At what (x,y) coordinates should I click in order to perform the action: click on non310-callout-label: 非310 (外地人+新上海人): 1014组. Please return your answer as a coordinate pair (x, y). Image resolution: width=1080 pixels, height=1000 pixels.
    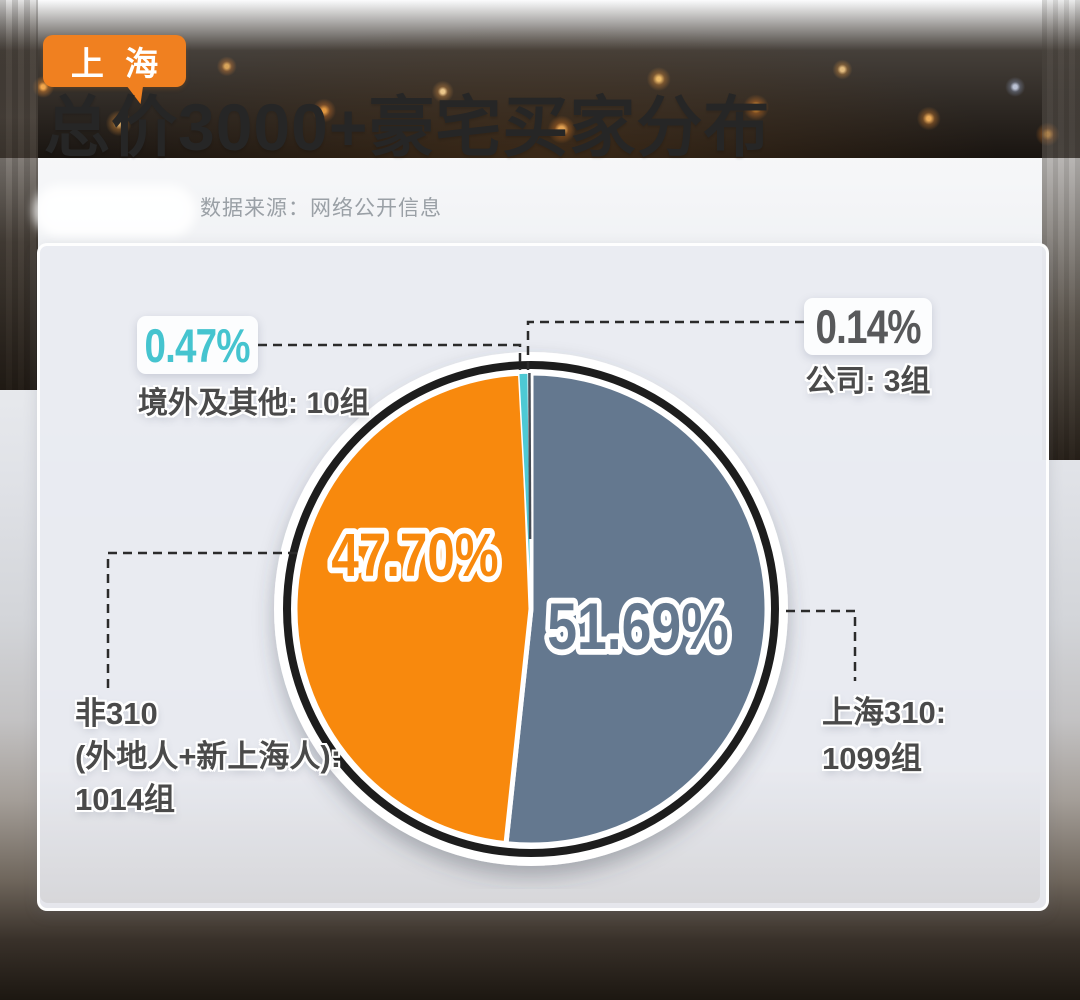
    Looking at the image, I should click on (208, 756).